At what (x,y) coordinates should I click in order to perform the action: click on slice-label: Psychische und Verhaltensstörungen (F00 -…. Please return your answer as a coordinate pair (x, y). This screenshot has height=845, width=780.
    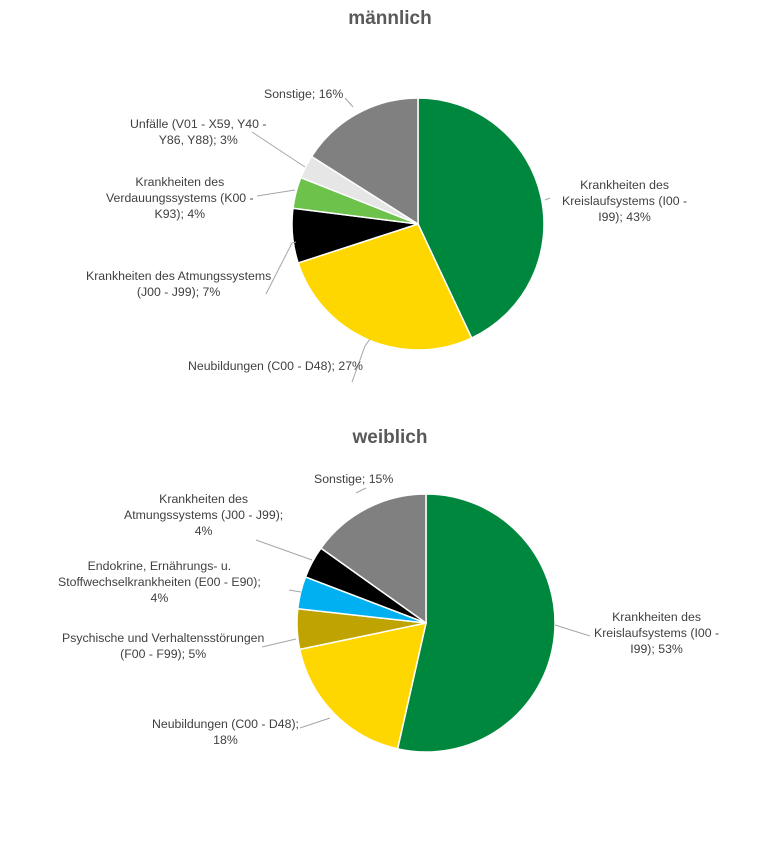
    Looking at the image, I should click on (163, 646).